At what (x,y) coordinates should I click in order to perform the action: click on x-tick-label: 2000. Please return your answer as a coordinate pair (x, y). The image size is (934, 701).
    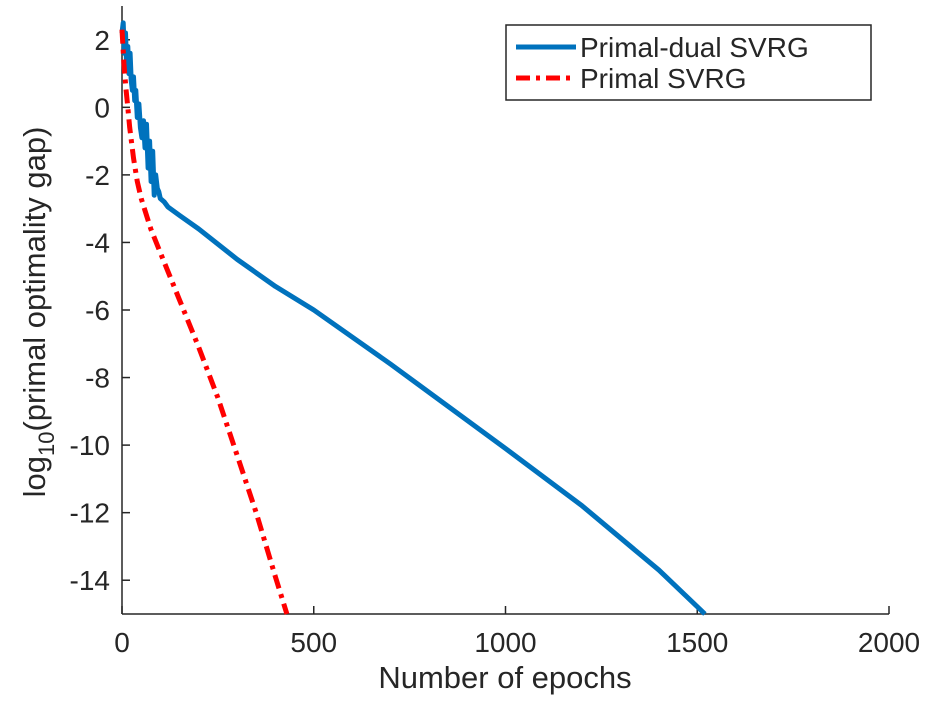
    Looking at the image, I should click on (889, 642).